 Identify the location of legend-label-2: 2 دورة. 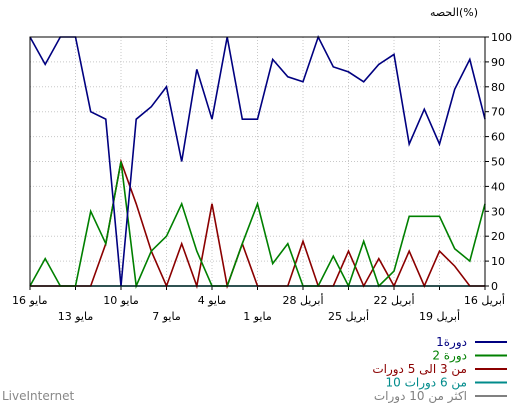
(449, 356).